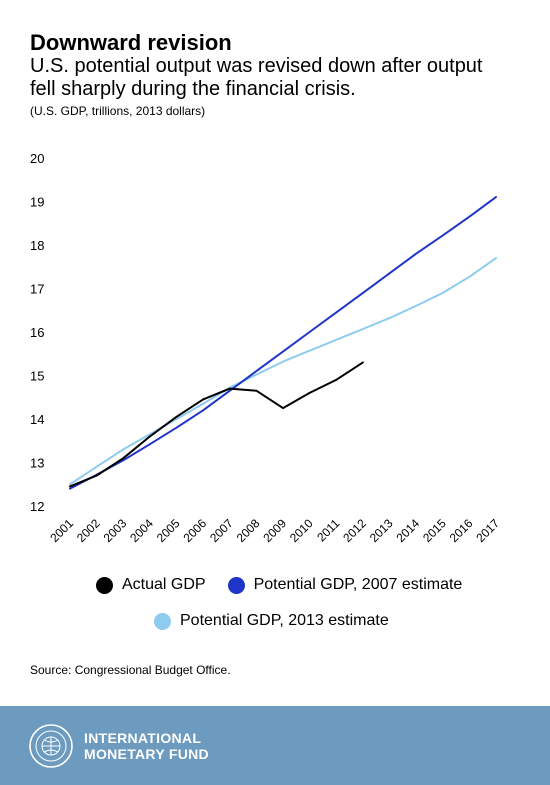  What do you see at coordinates (274, 530) in the screenshot?
I see `x-tick-label: 2009` at bounding box center [274, 530].